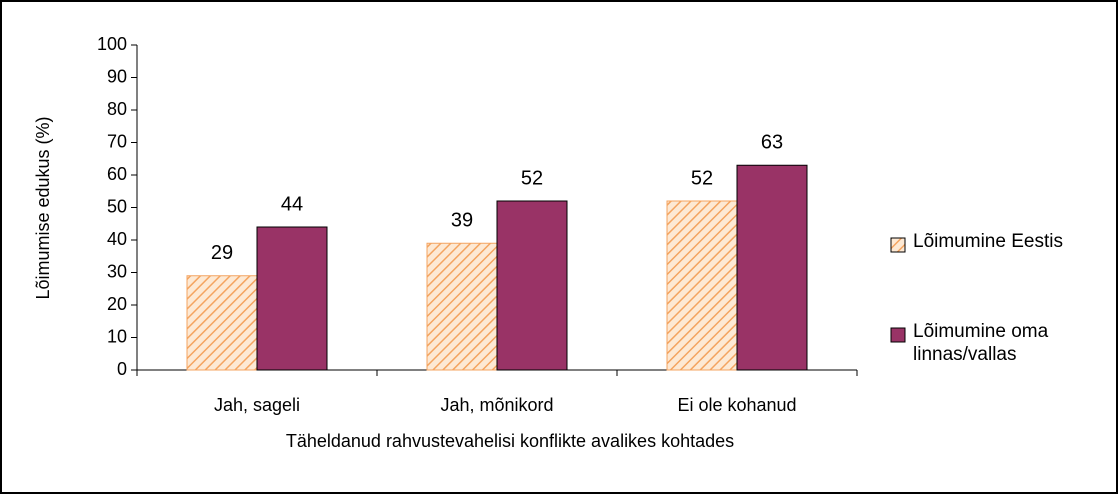 Image resolution: width=1118 pixels, height=494 pixels. Describe the element at coordinates (117, 336) in the screenshot. I see `y-tick-label: 10` at that location.